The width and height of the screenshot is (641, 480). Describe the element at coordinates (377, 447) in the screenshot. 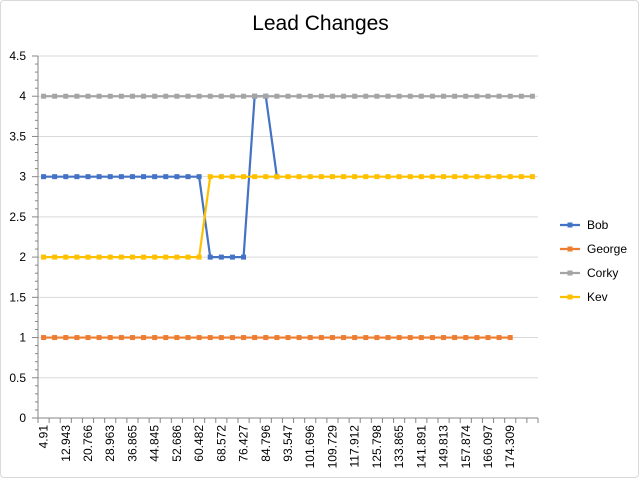

I see `x-tick-label: 125.798` at that location.